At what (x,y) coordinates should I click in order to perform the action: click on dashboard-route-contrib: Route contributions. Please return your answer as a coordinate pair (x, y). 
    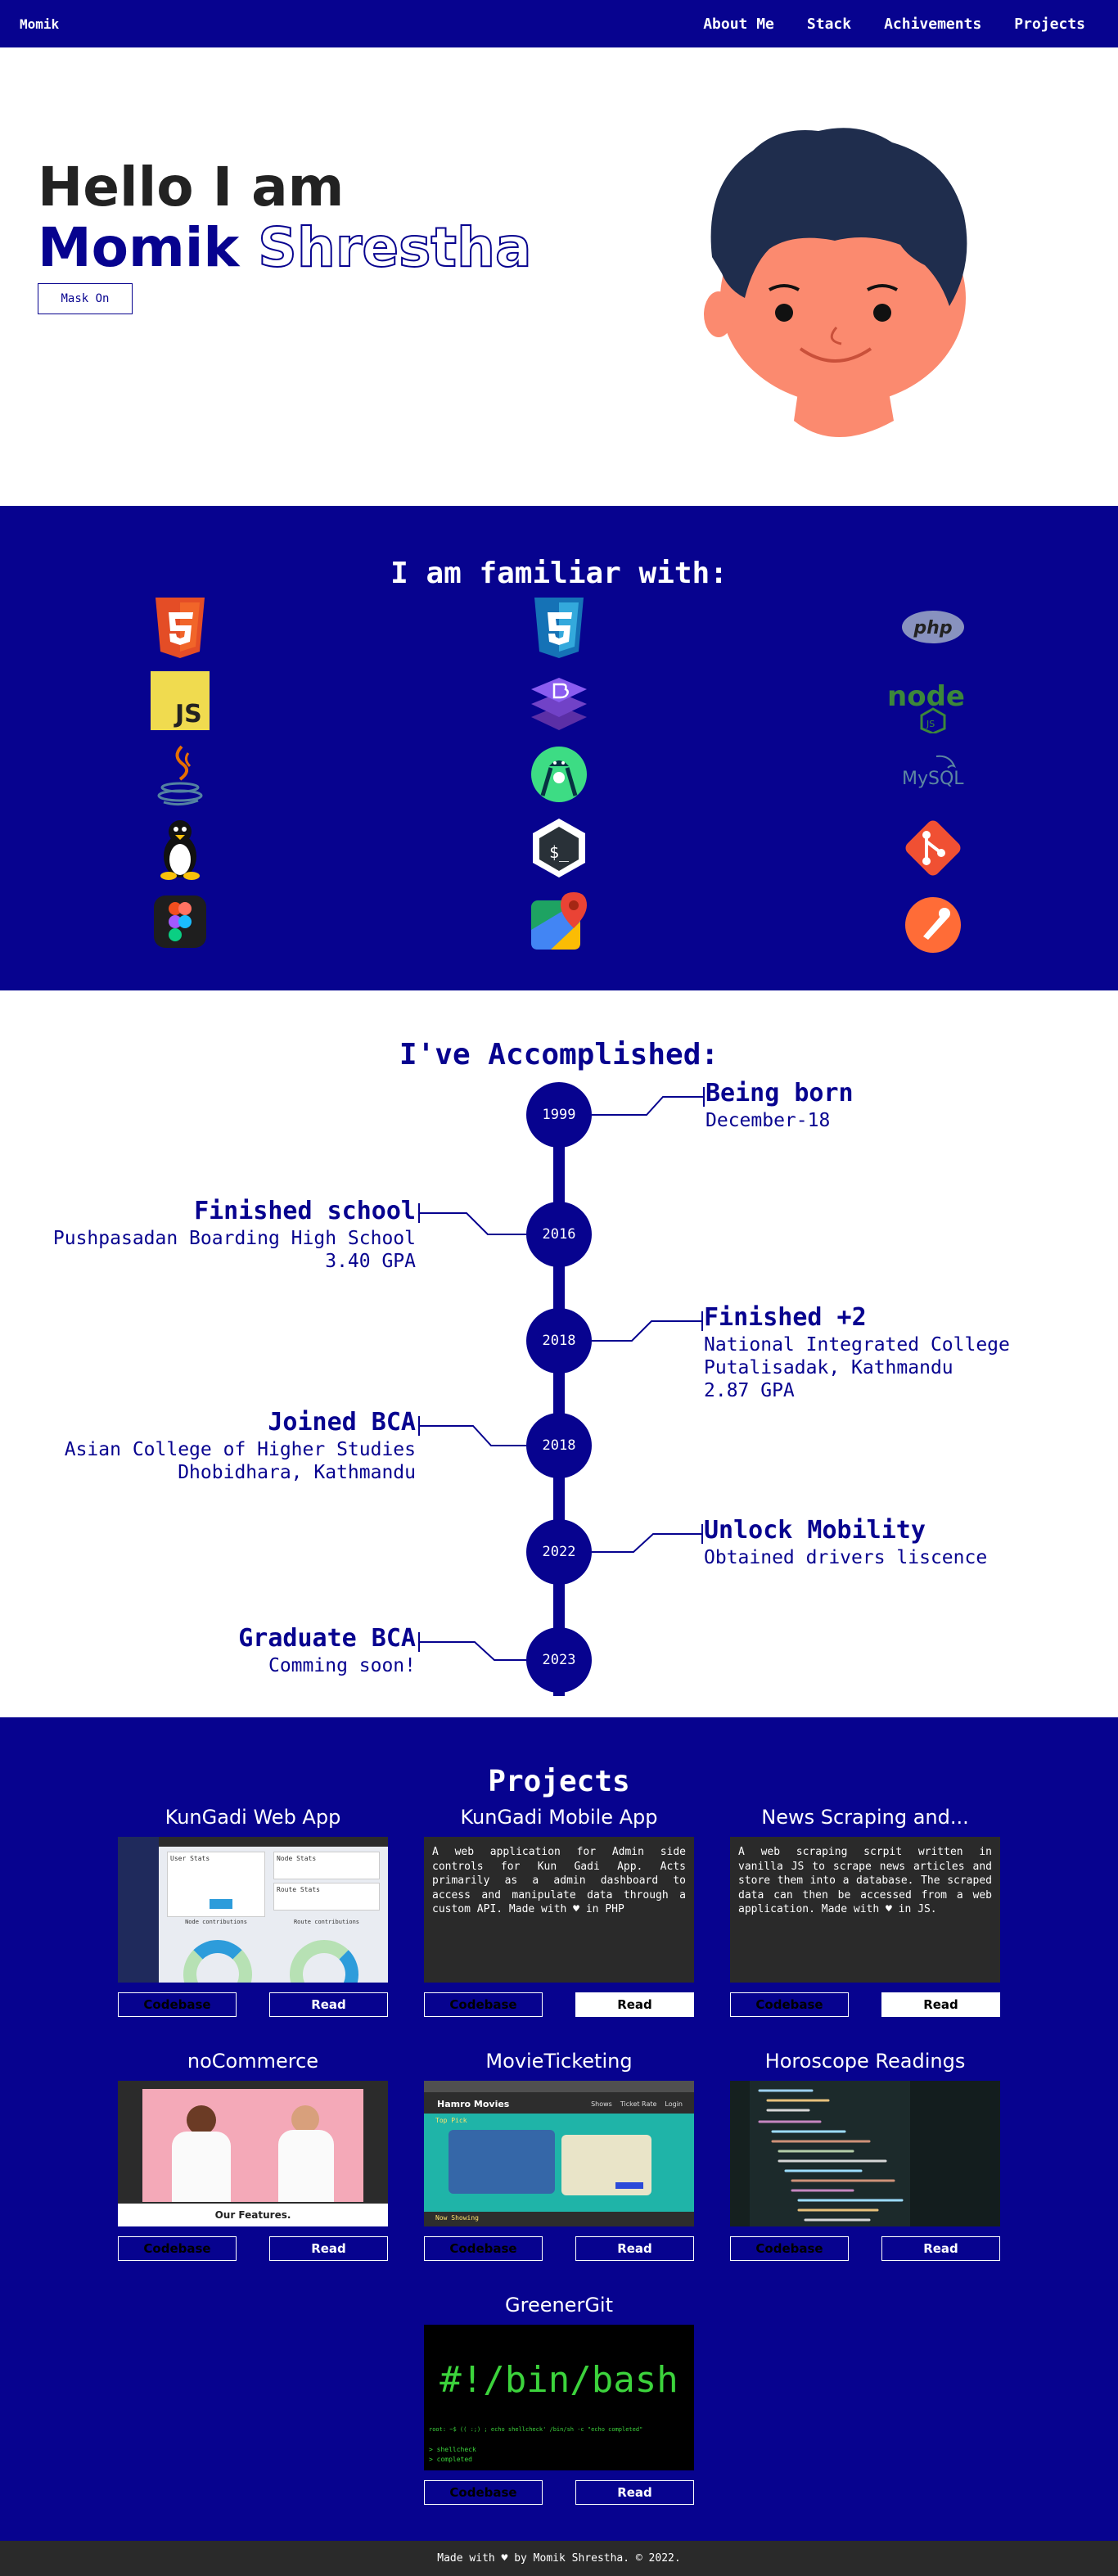
    Looking at the image, I should click on (326, 1922).